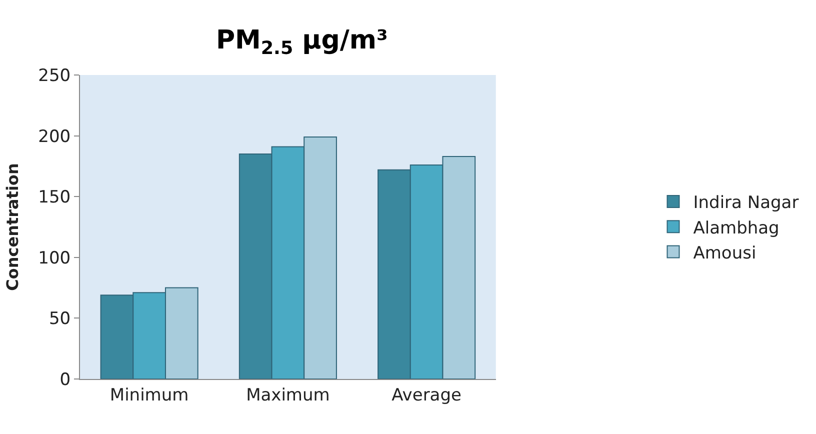 The height and width of the screenshot is (434, 816). What do you see at coordinates (724, 253) in the screenshot?
I see `legend-label: Amousi` at bounding box center [724, 253].